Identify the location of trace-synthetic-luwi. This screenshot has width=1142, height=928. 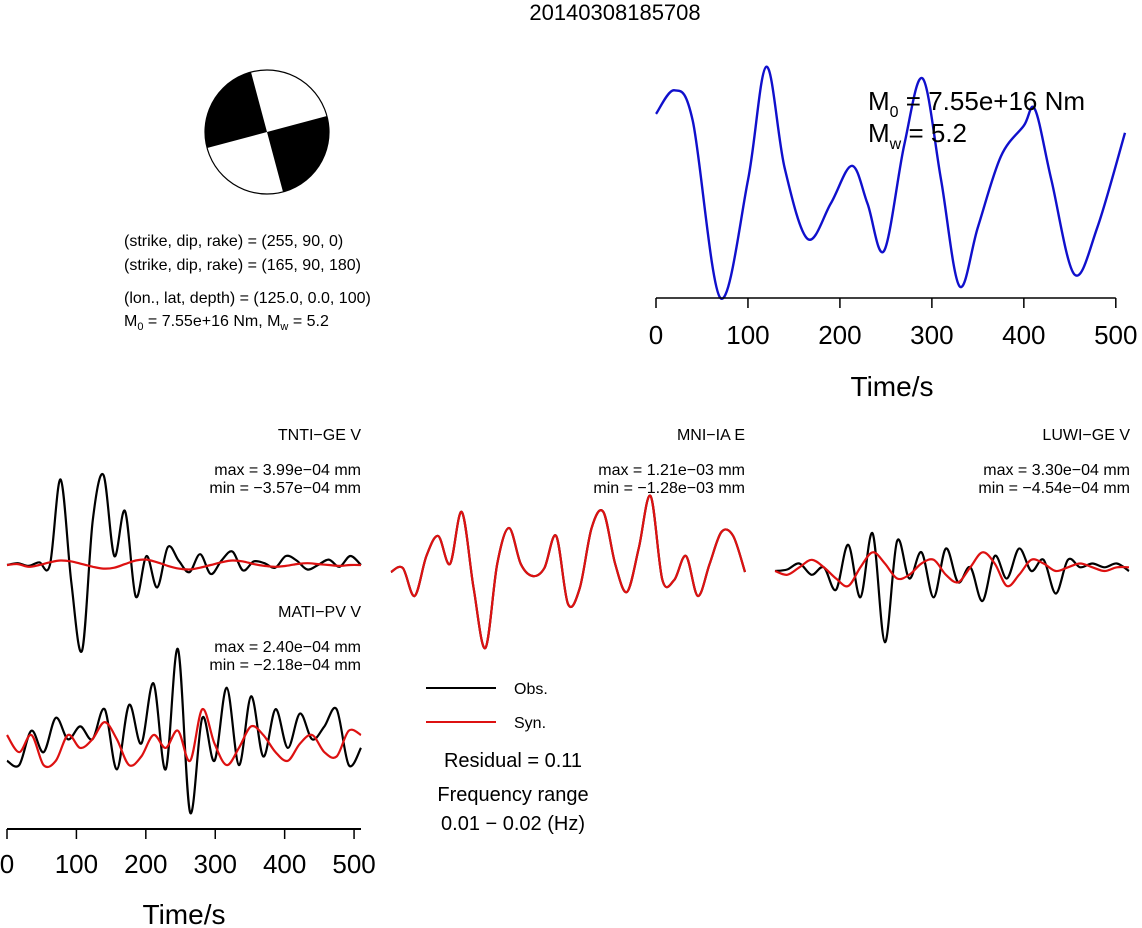
(952, 569).